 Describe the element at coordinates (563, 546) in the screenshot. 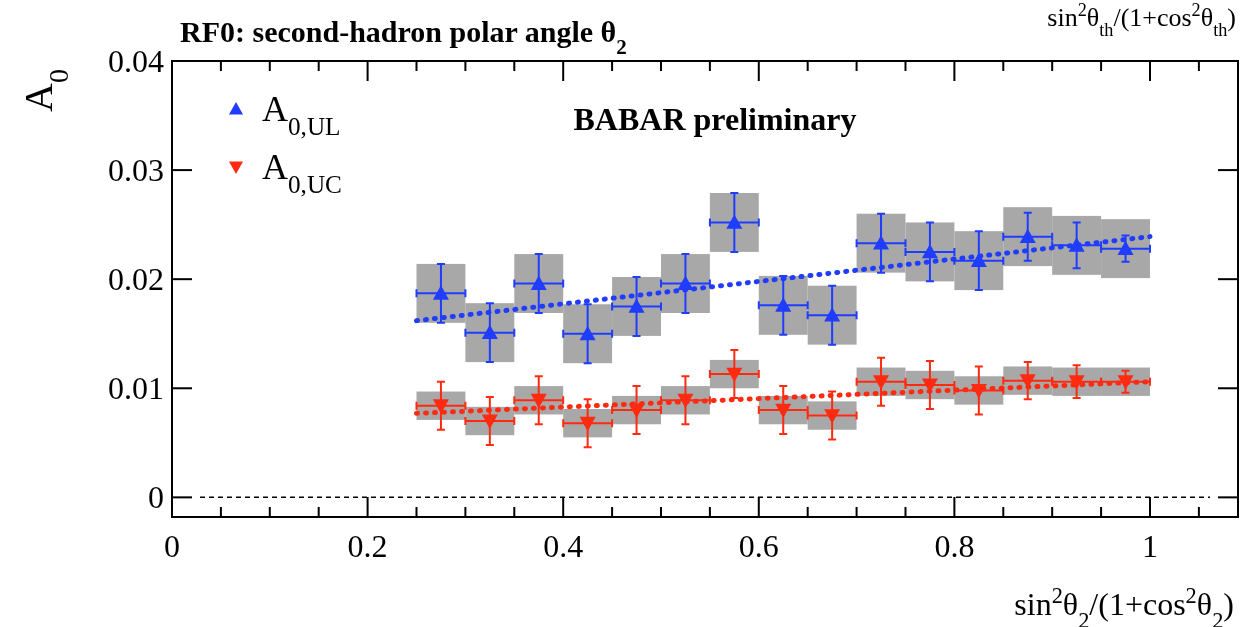

I see `x-tick-label: 0.4` at that location.